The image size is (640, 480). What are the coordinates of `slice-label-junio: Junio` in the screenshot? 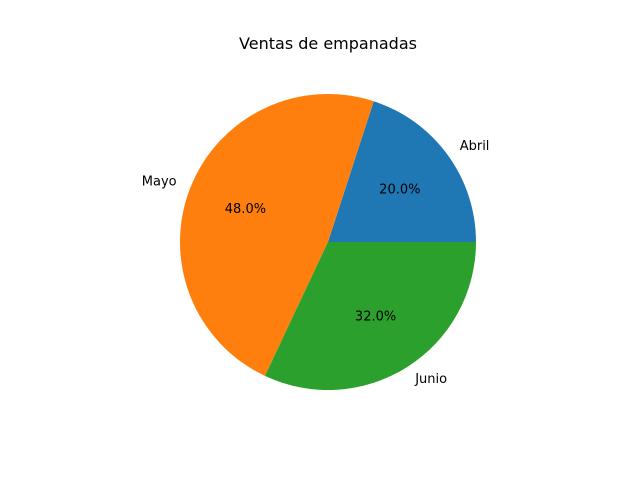 It's located at (430, 379).